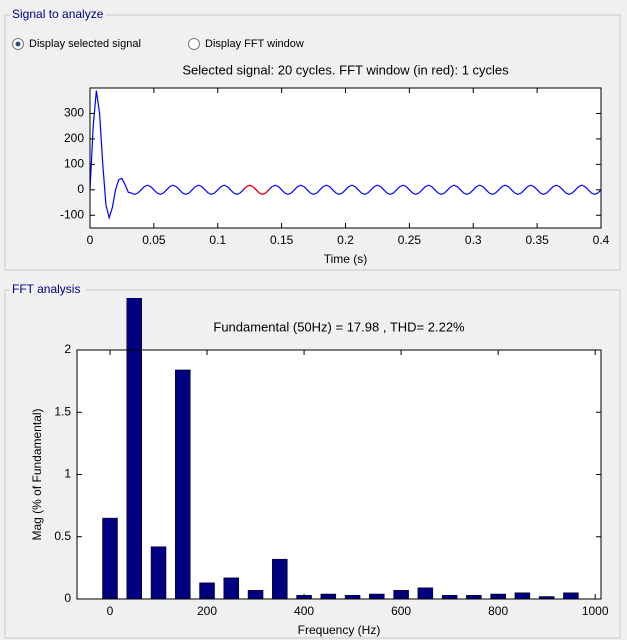 This screenshot has width=627, height=640. What do you see at coordinates (62, 411) in the screenshot?
I see `y-tick-label: 1.5` at bounding box center [62, 411].